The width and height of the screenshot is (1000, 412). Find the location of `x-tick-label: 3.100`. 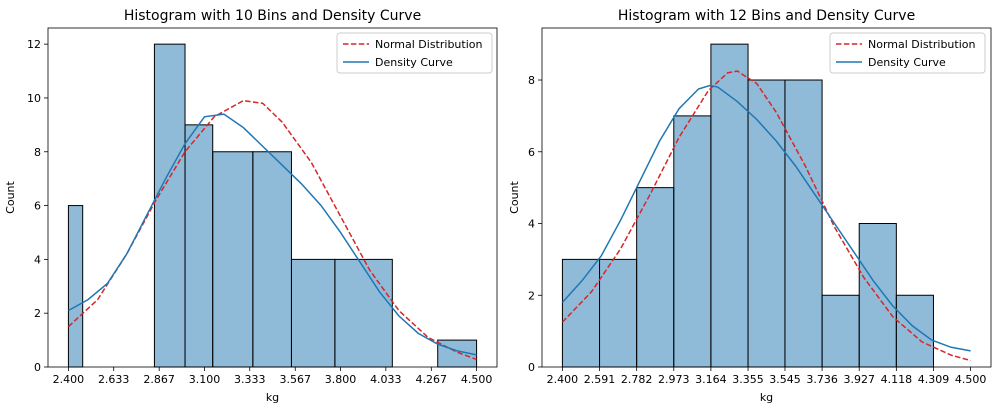

x-tick-label: 3.100 is located at coordinates (205, 379).